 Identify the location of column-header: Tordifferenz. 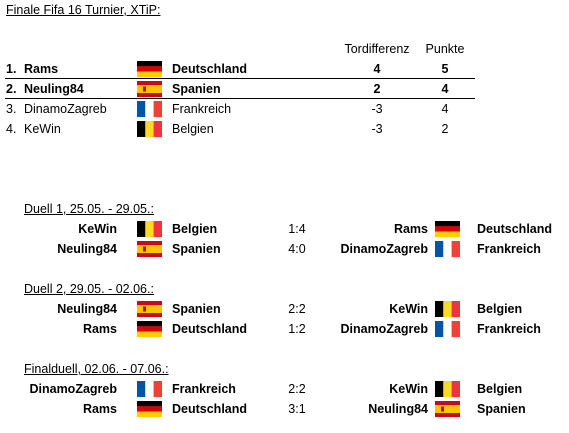
(377, 49).